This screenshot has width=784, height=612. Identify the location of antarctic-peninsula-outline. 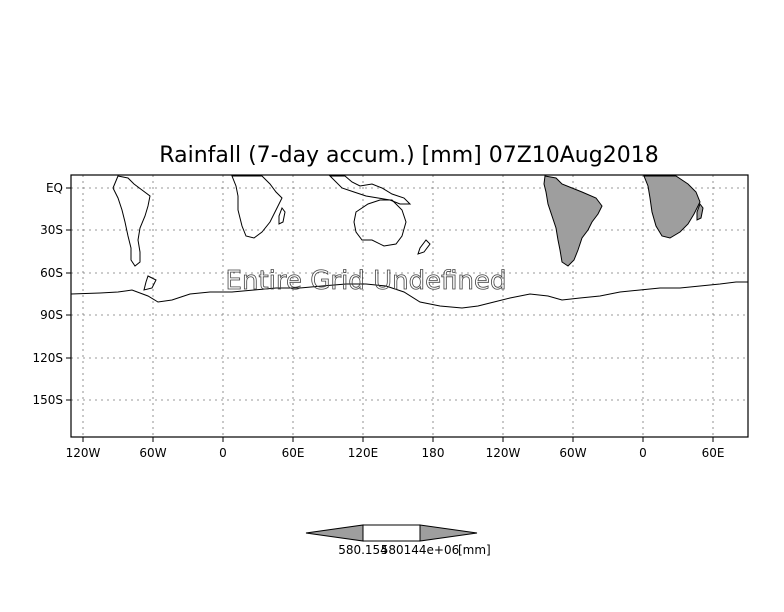
(150, 283).